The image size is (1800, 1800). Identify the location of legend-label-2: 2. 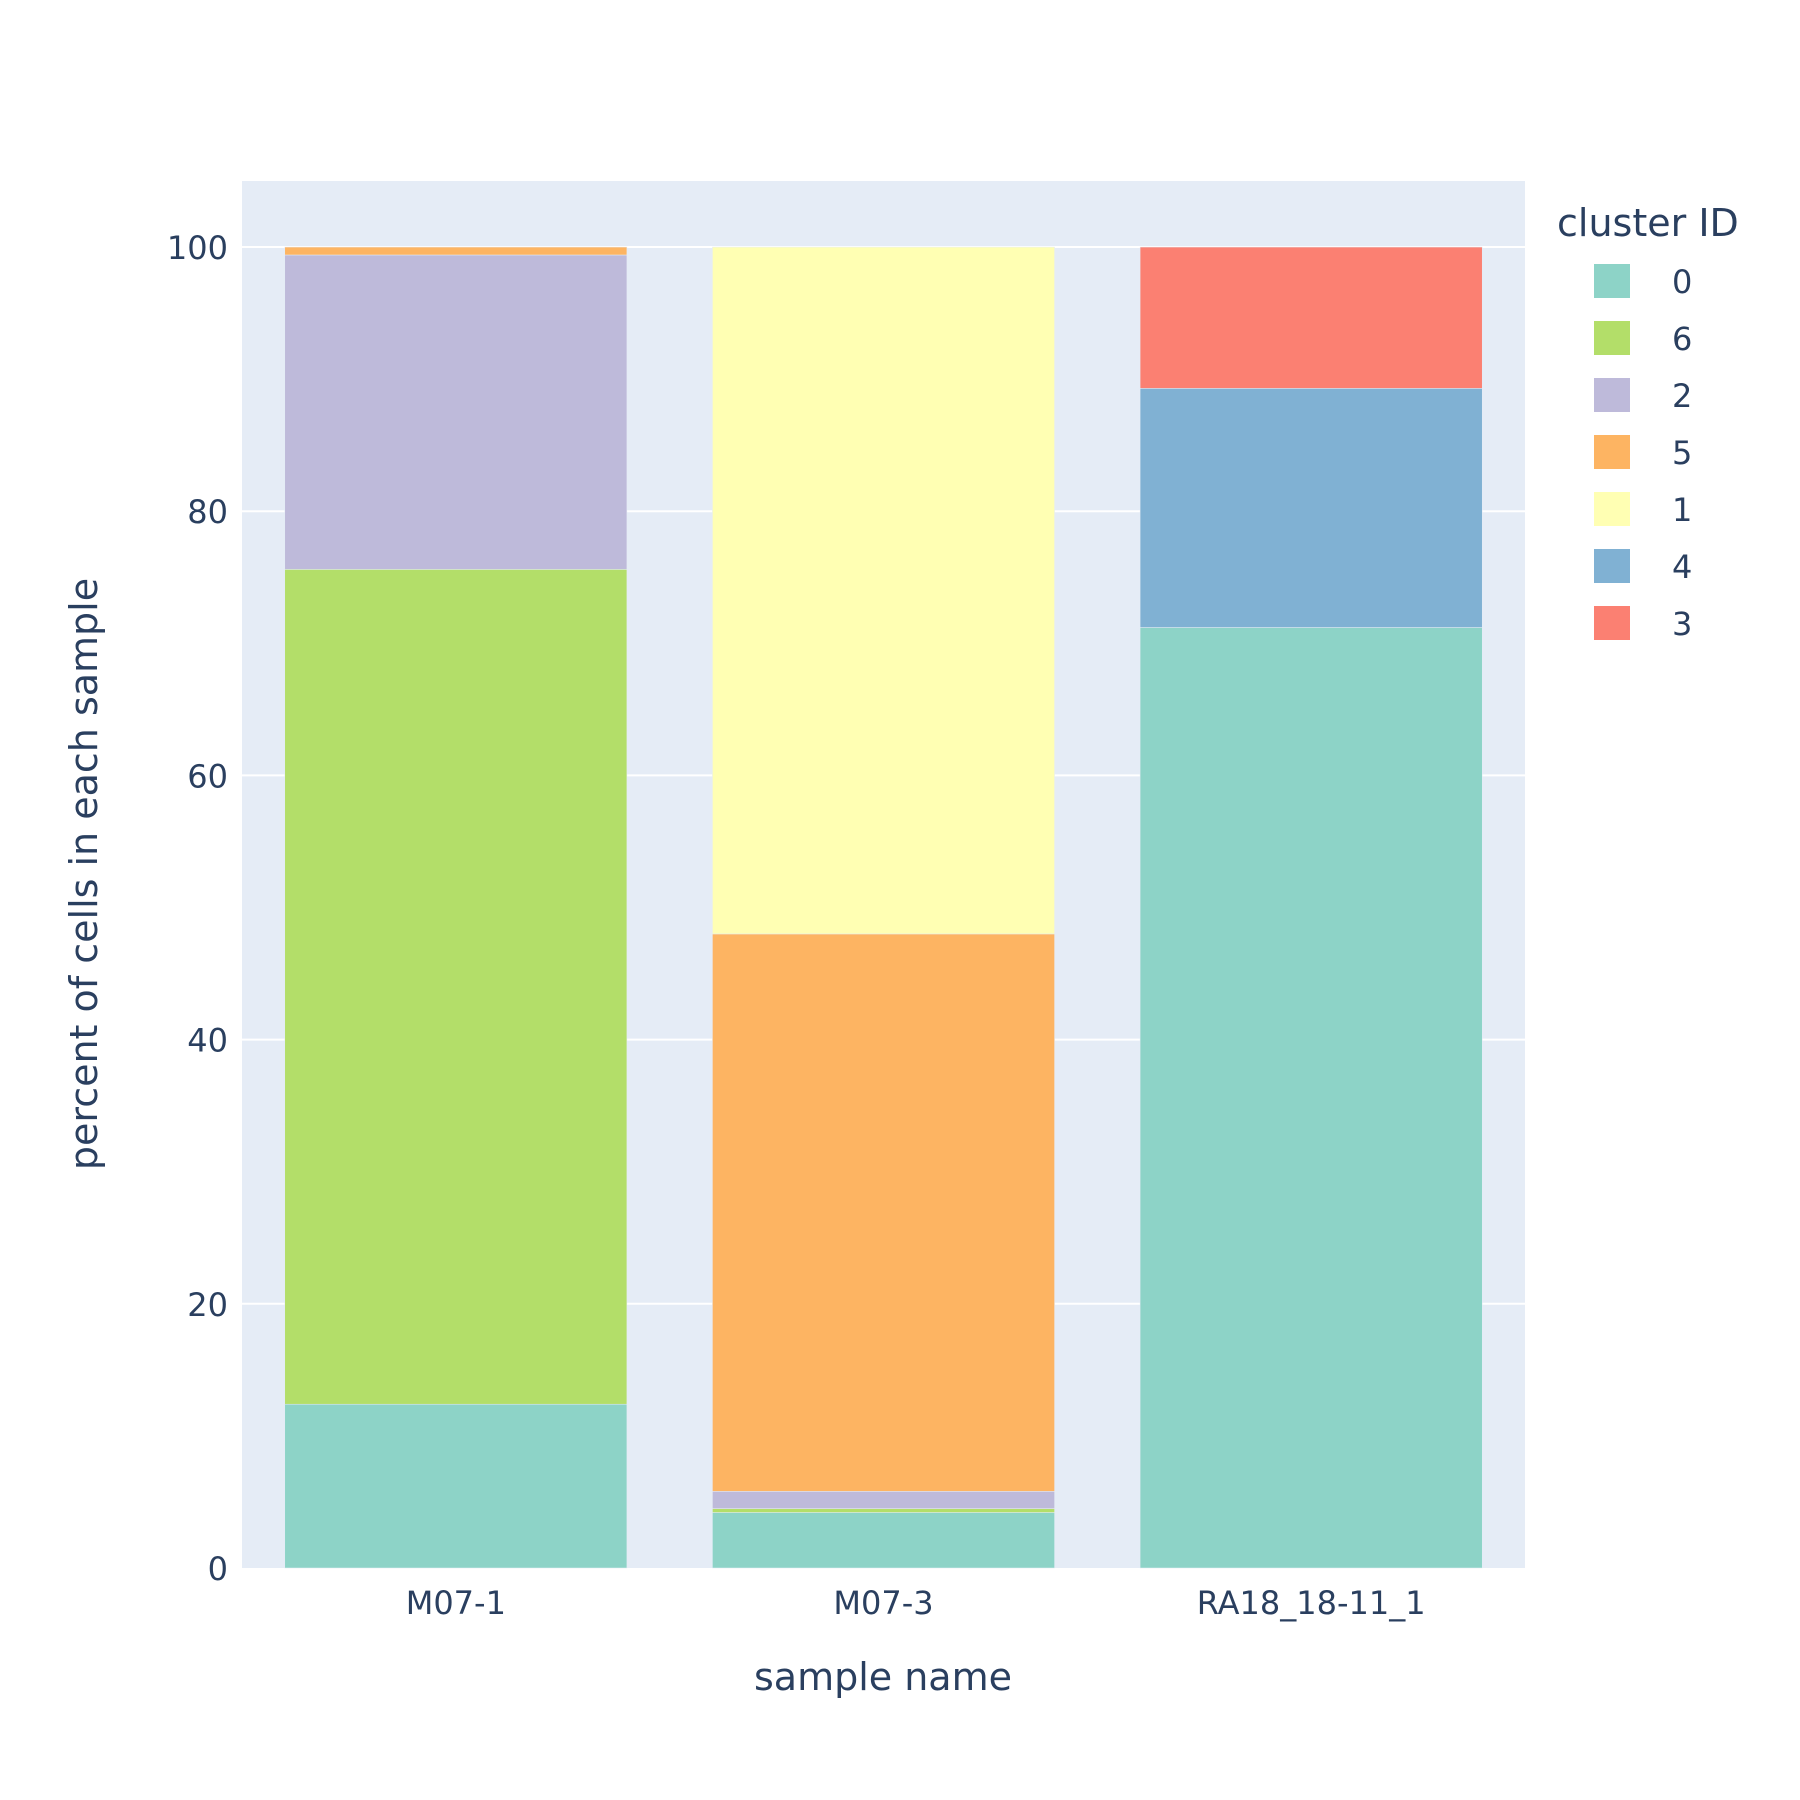
(1682, 396).